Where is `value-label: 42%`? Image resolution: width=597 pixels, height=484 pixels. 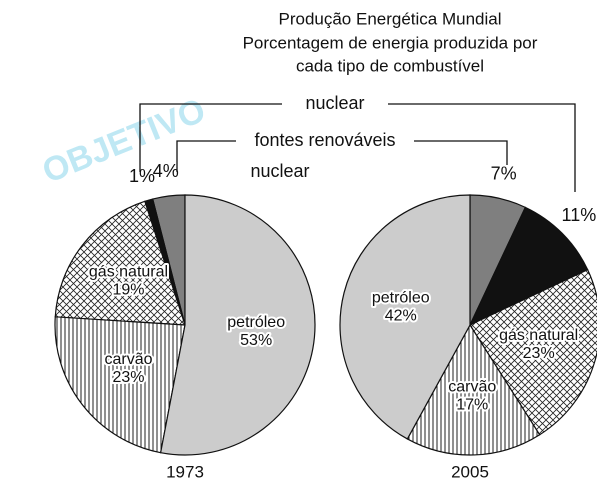 value-label: 42% is located at coordinates (401, 315).